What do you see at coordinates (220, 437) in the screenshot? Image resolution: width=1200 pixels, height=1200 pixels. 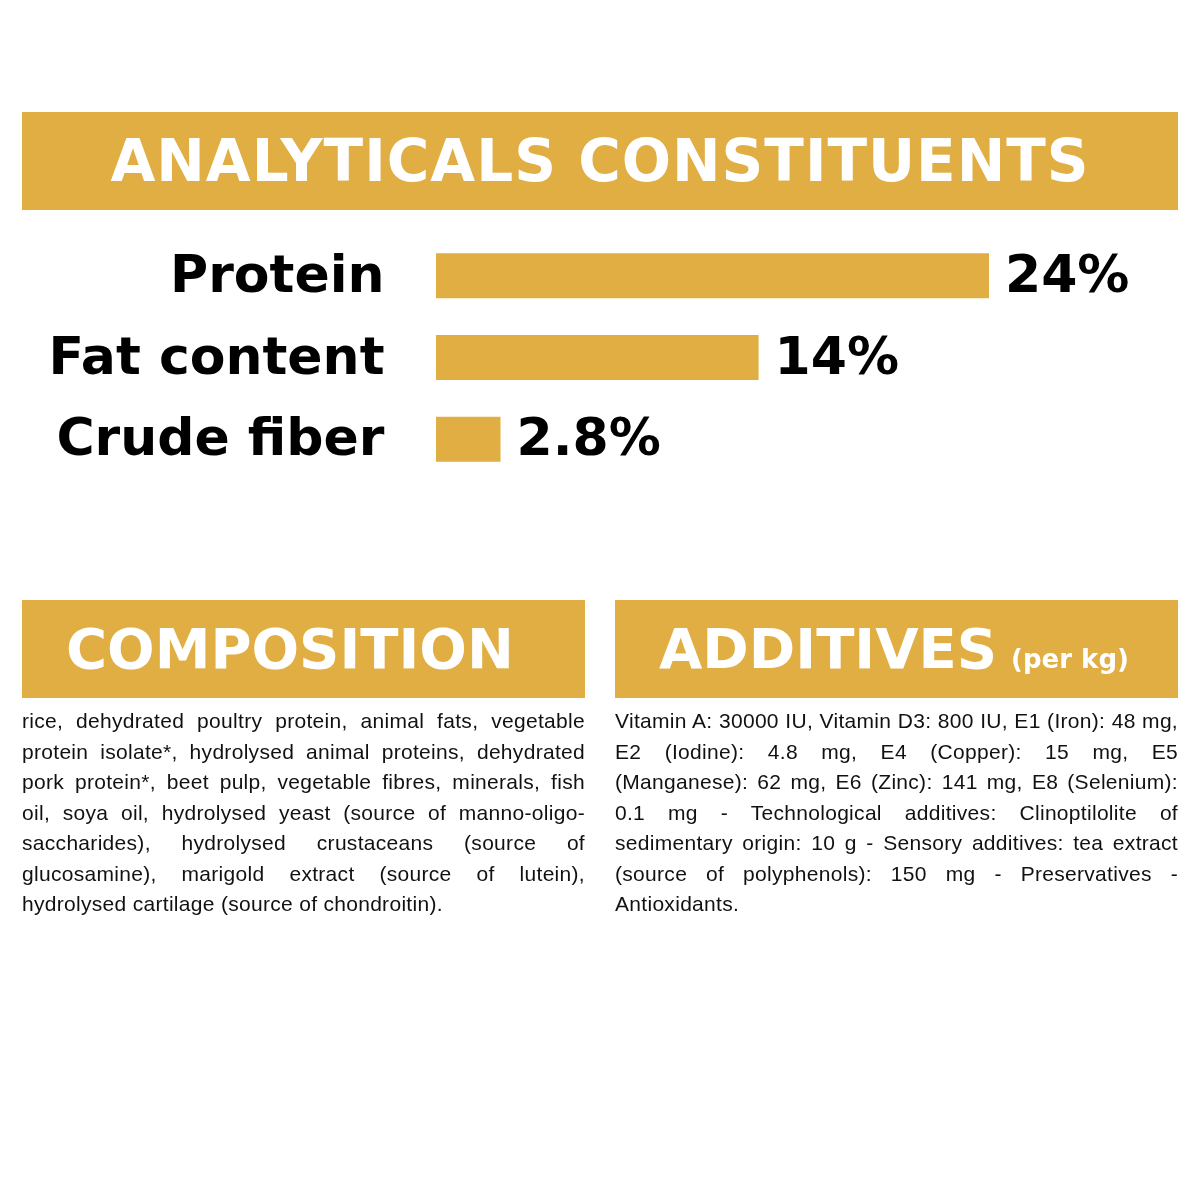 I see `y-tick-label: Crude fiber` at bounding box center [220, 437].